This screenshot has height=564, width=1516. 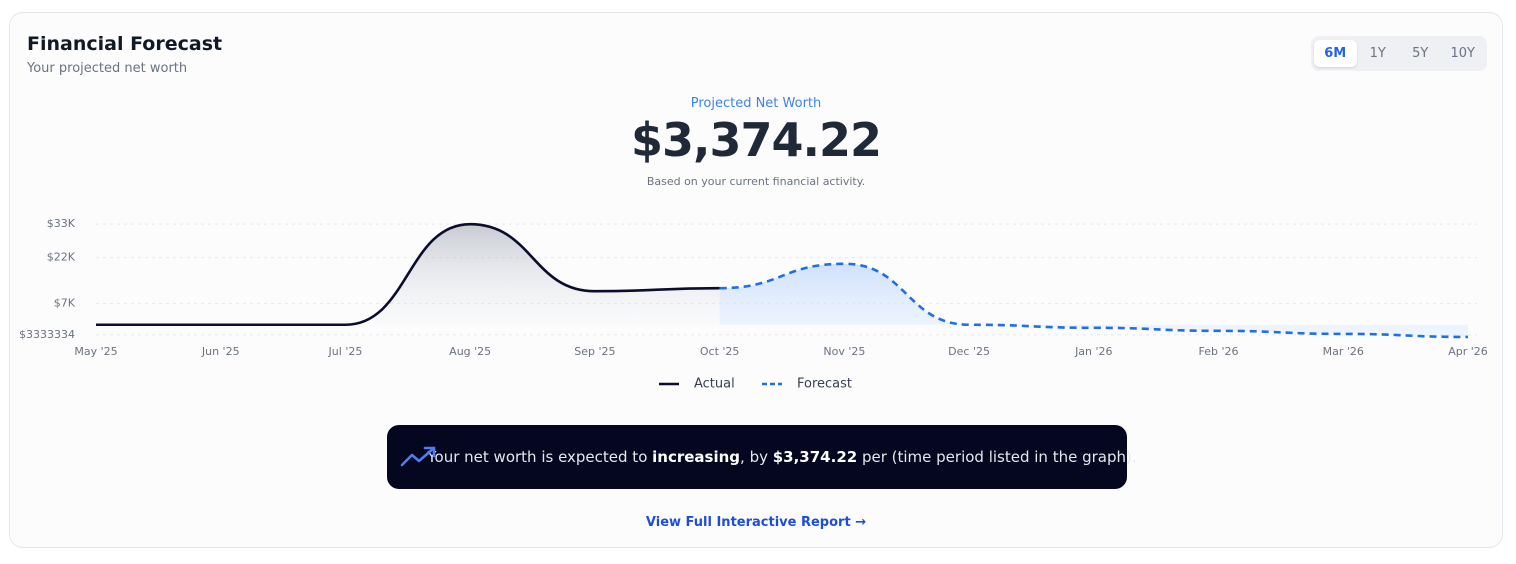 I want to click on range-tabs: 6M 1Y 5Y 10Y, so click(x=1399, y=53).